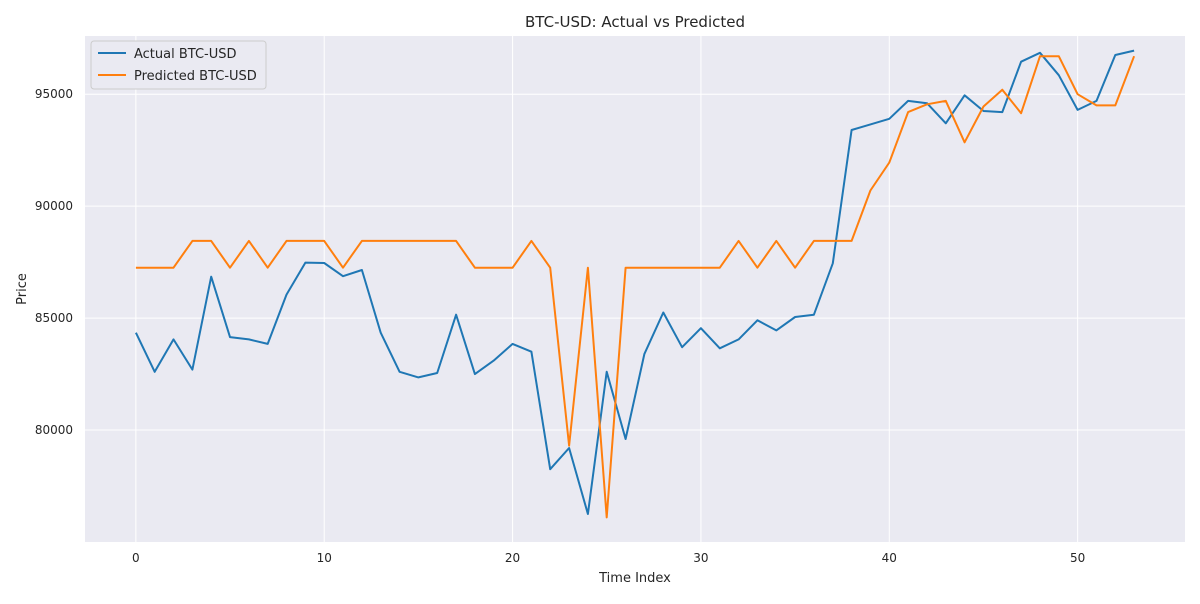 The height and width of the screenshot is (604, 1200). Describe the element at coordinates (136, 558) in the screenshot. I see `x-tick-label: 0` at that location.